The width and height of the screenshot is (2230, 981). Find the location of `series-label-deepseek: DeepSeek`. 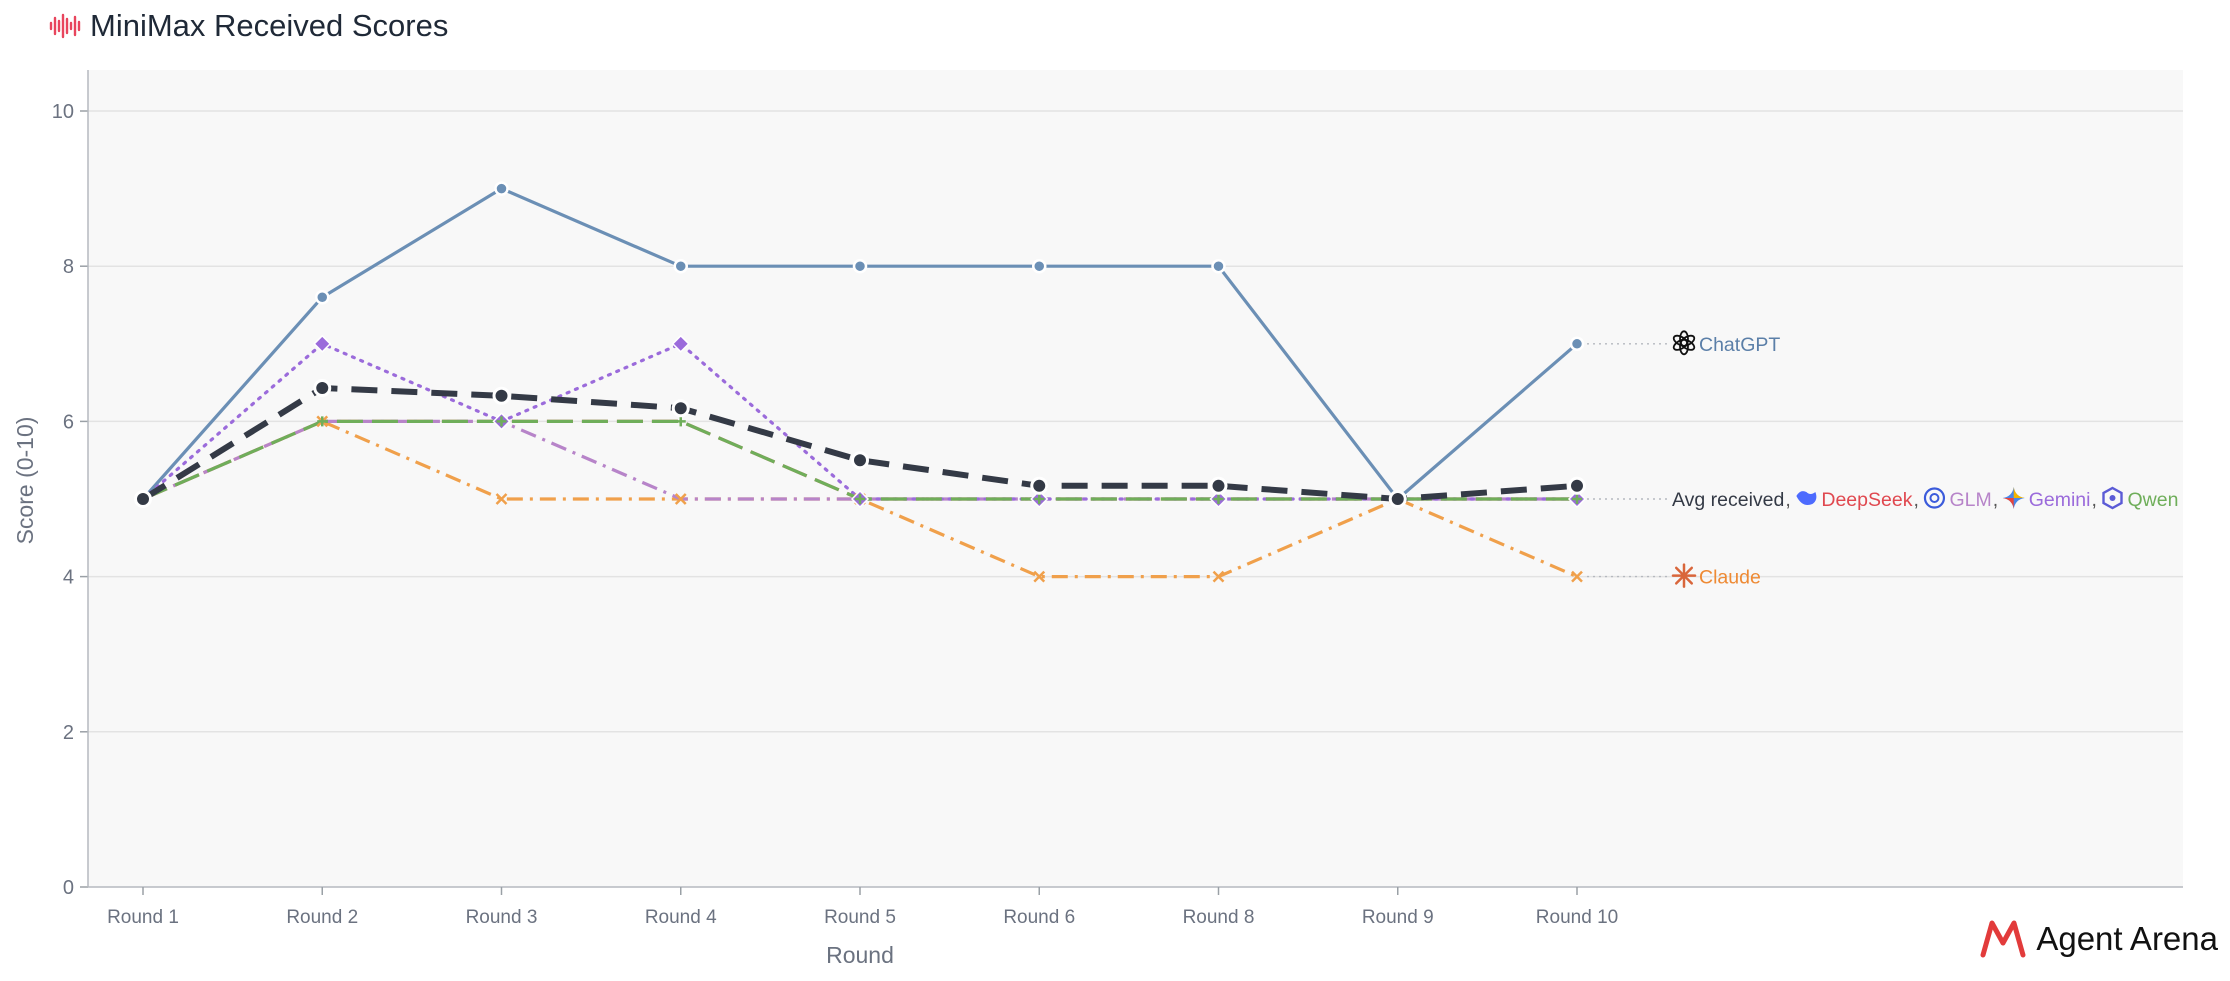

series-label-deepseek: DeepSeek is located at coordinates (1866, 500).